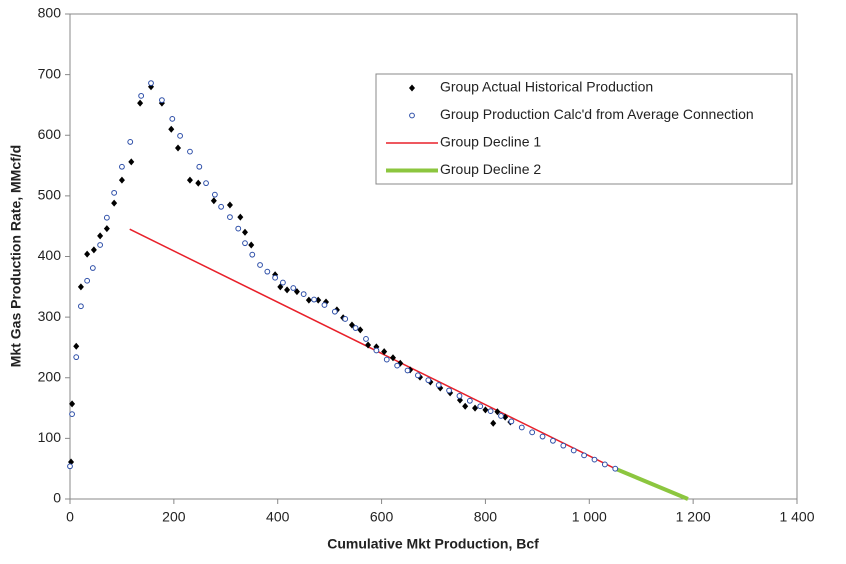  Describe the element at coordinates (50, 134) in the screenshot. I see `y-tick-label: 600` at that location.